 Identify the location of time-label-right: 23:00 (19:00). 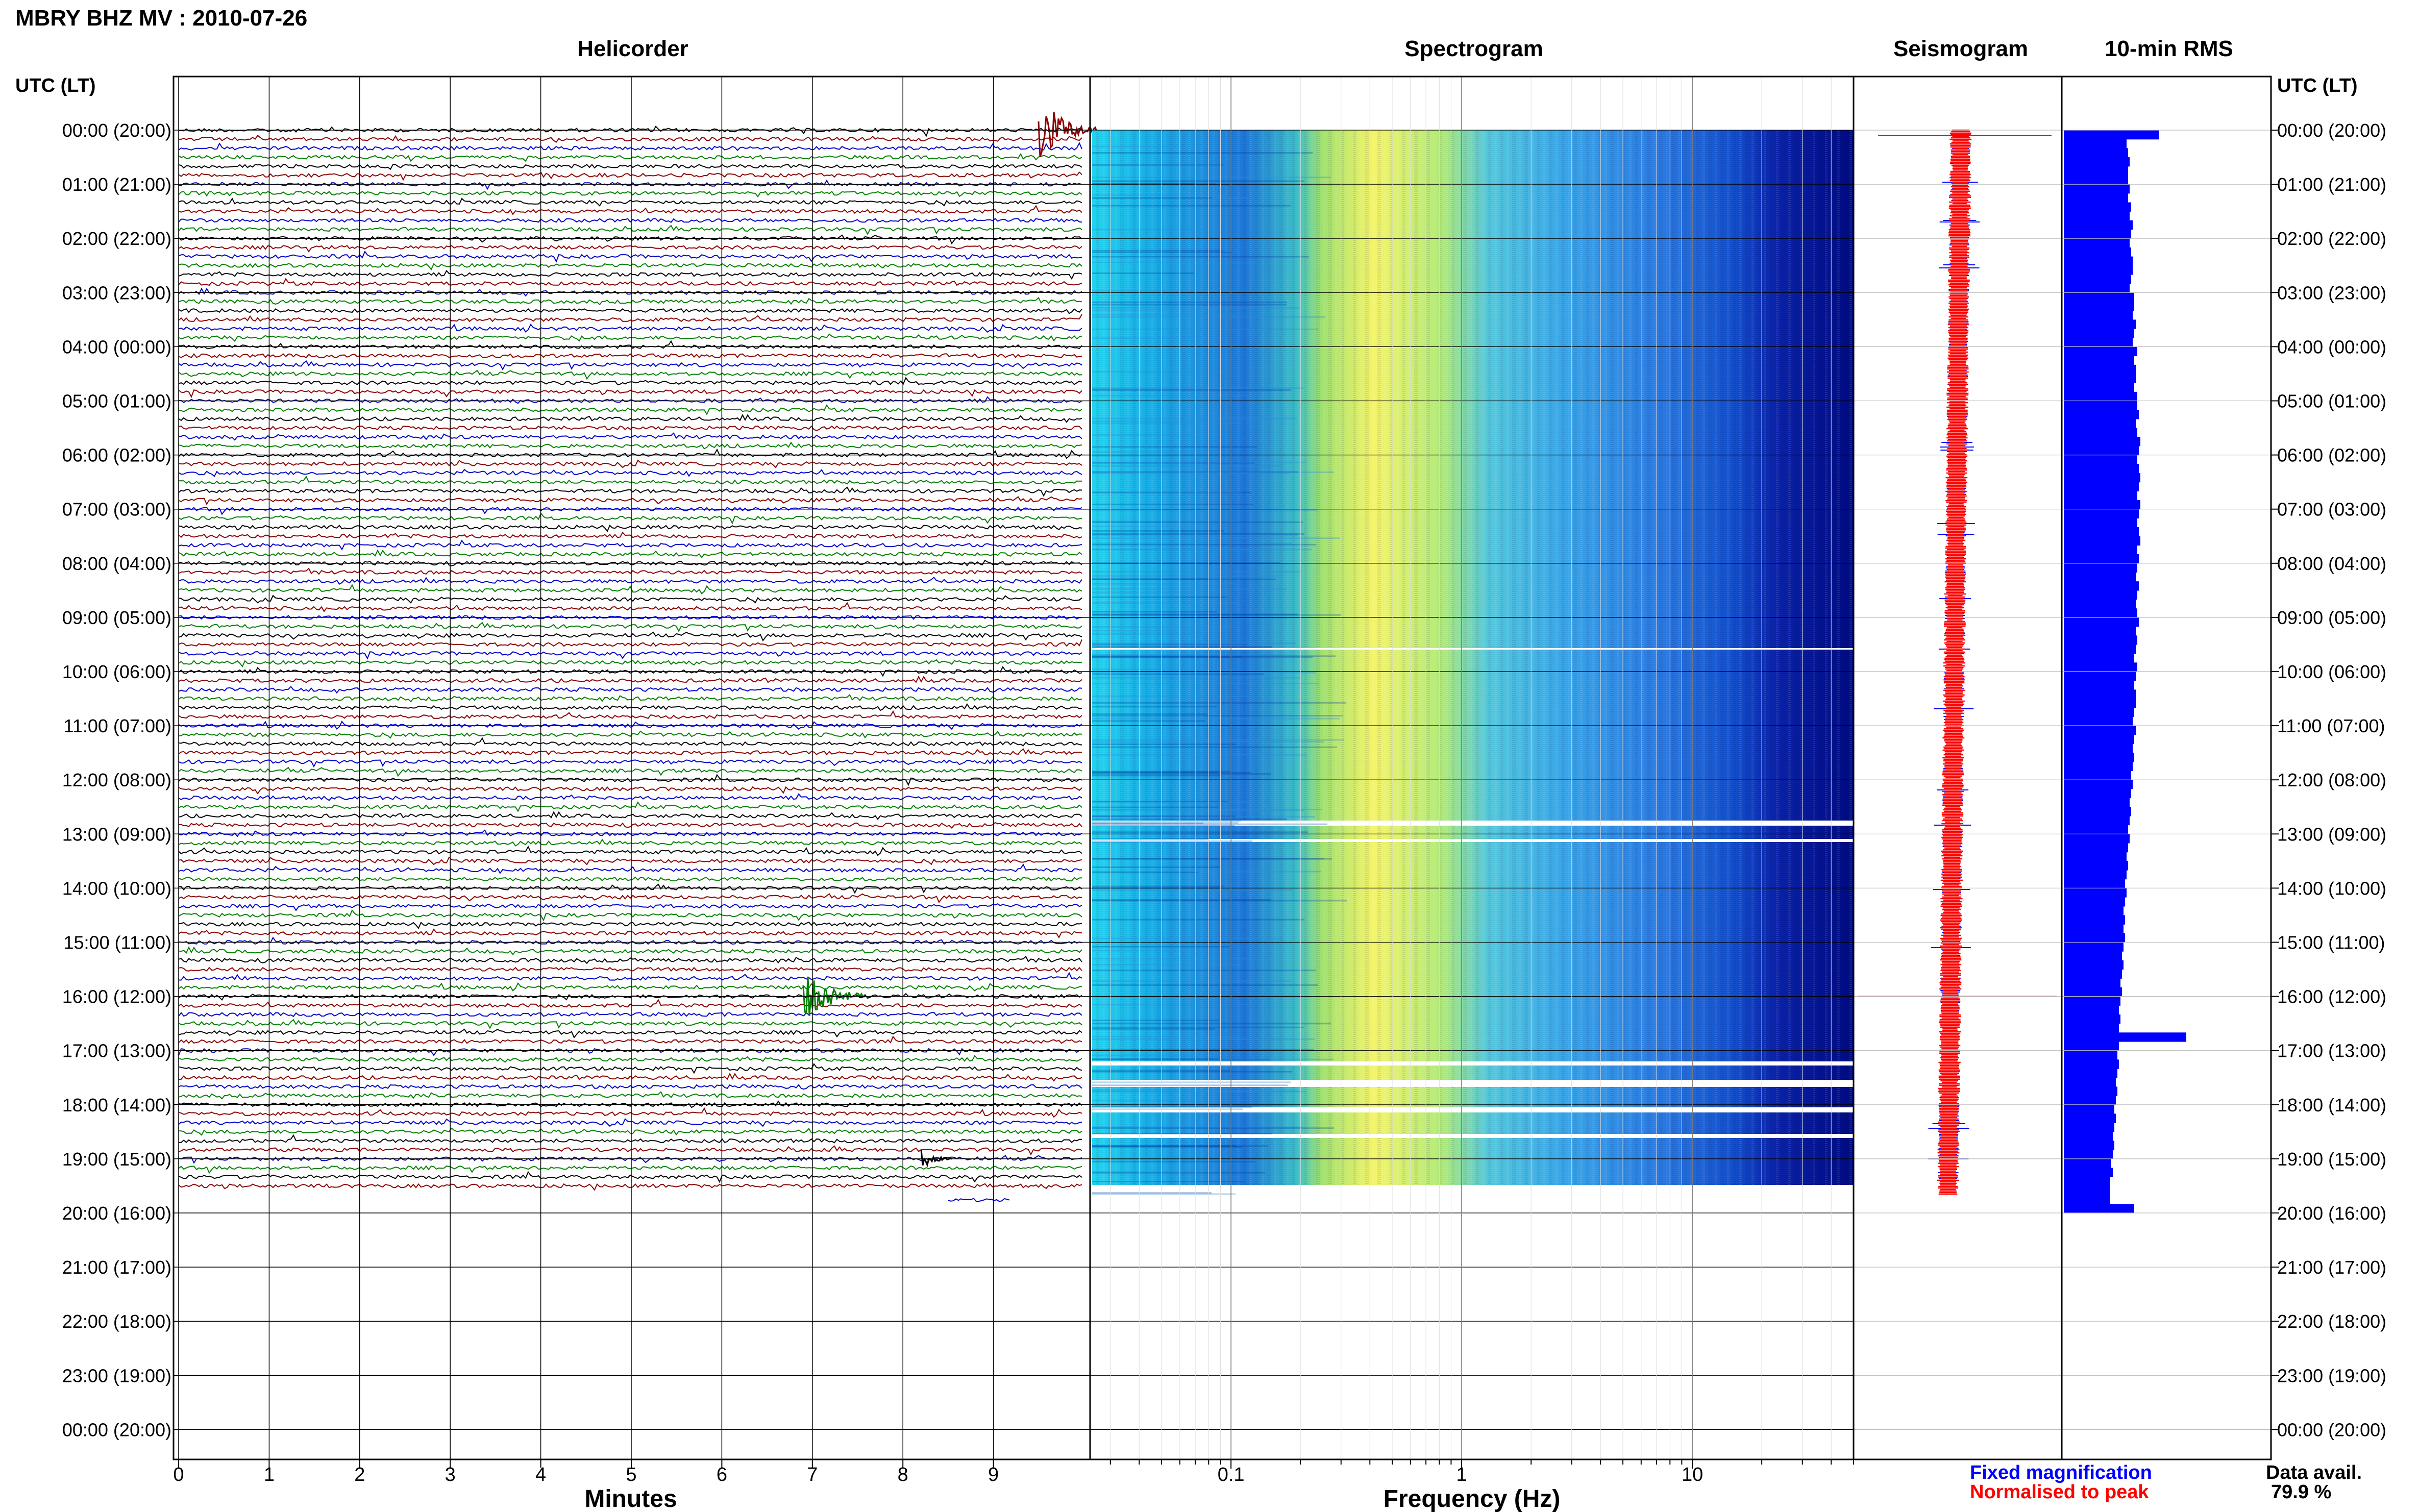
(2331, 1375).